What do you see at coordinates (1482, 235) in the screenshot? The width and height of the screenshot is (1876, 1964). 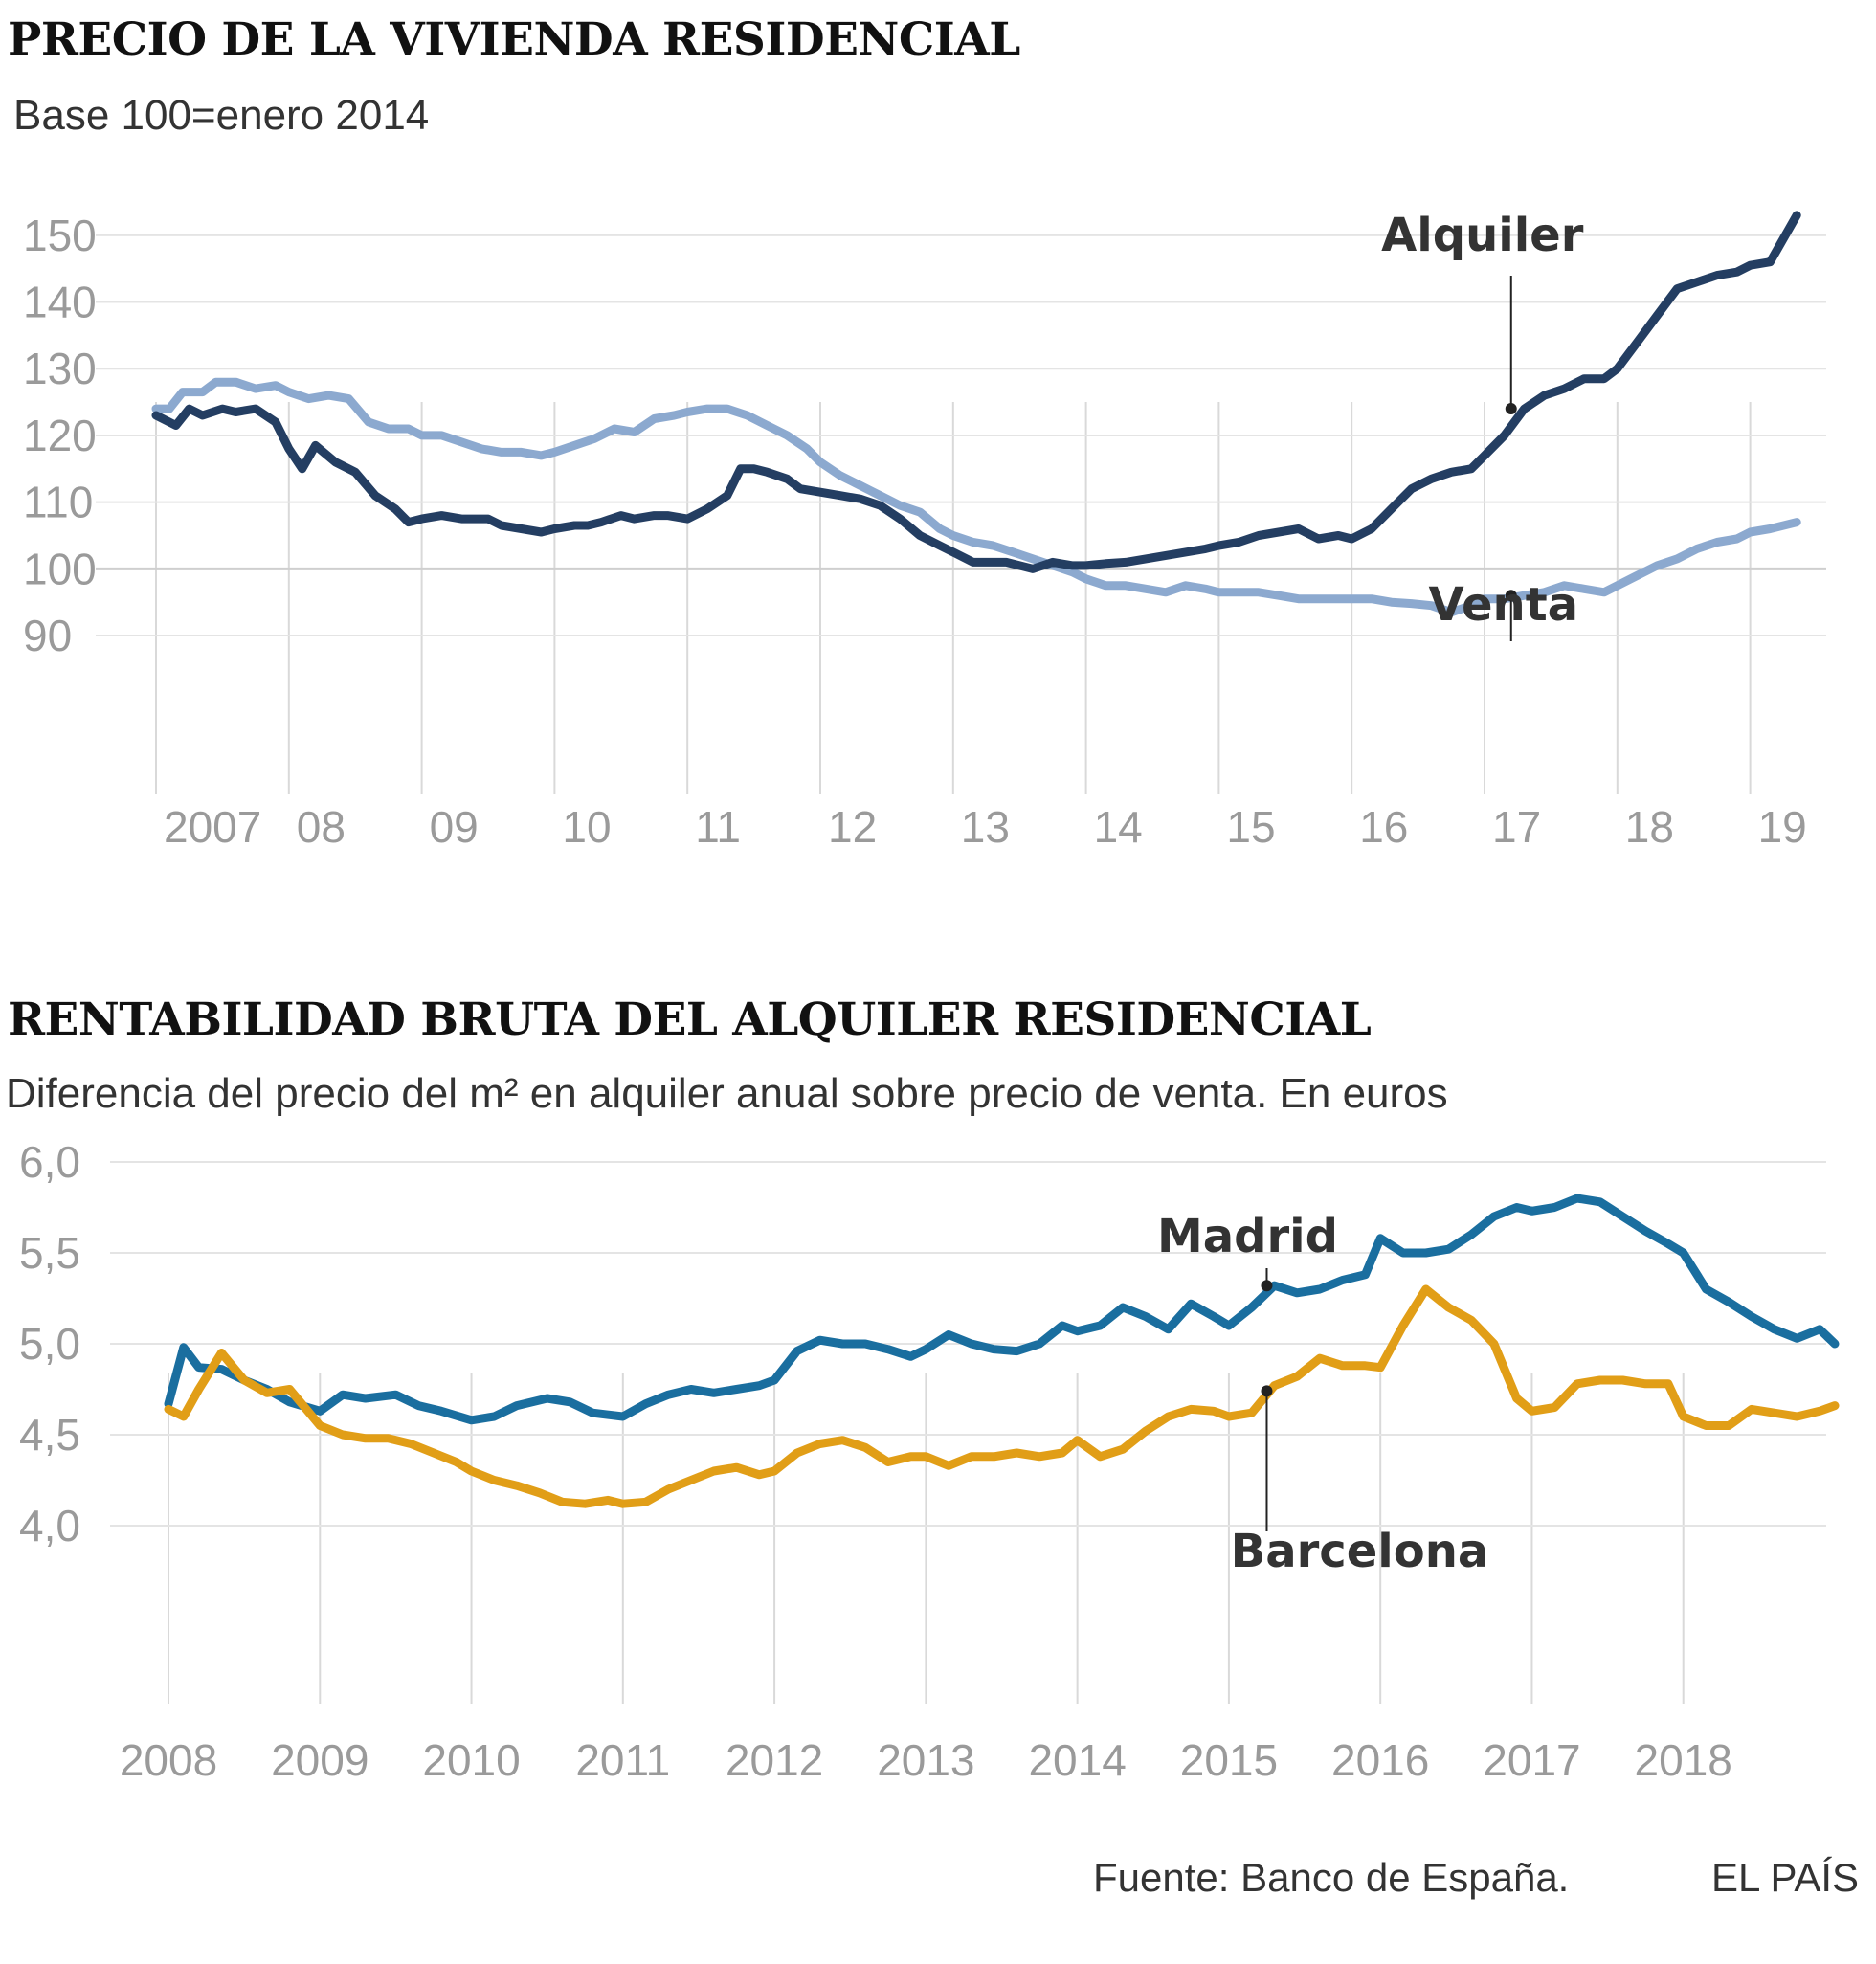 I see `annotation-alquiler: Alquiler` at bounding box center [1482, 235].